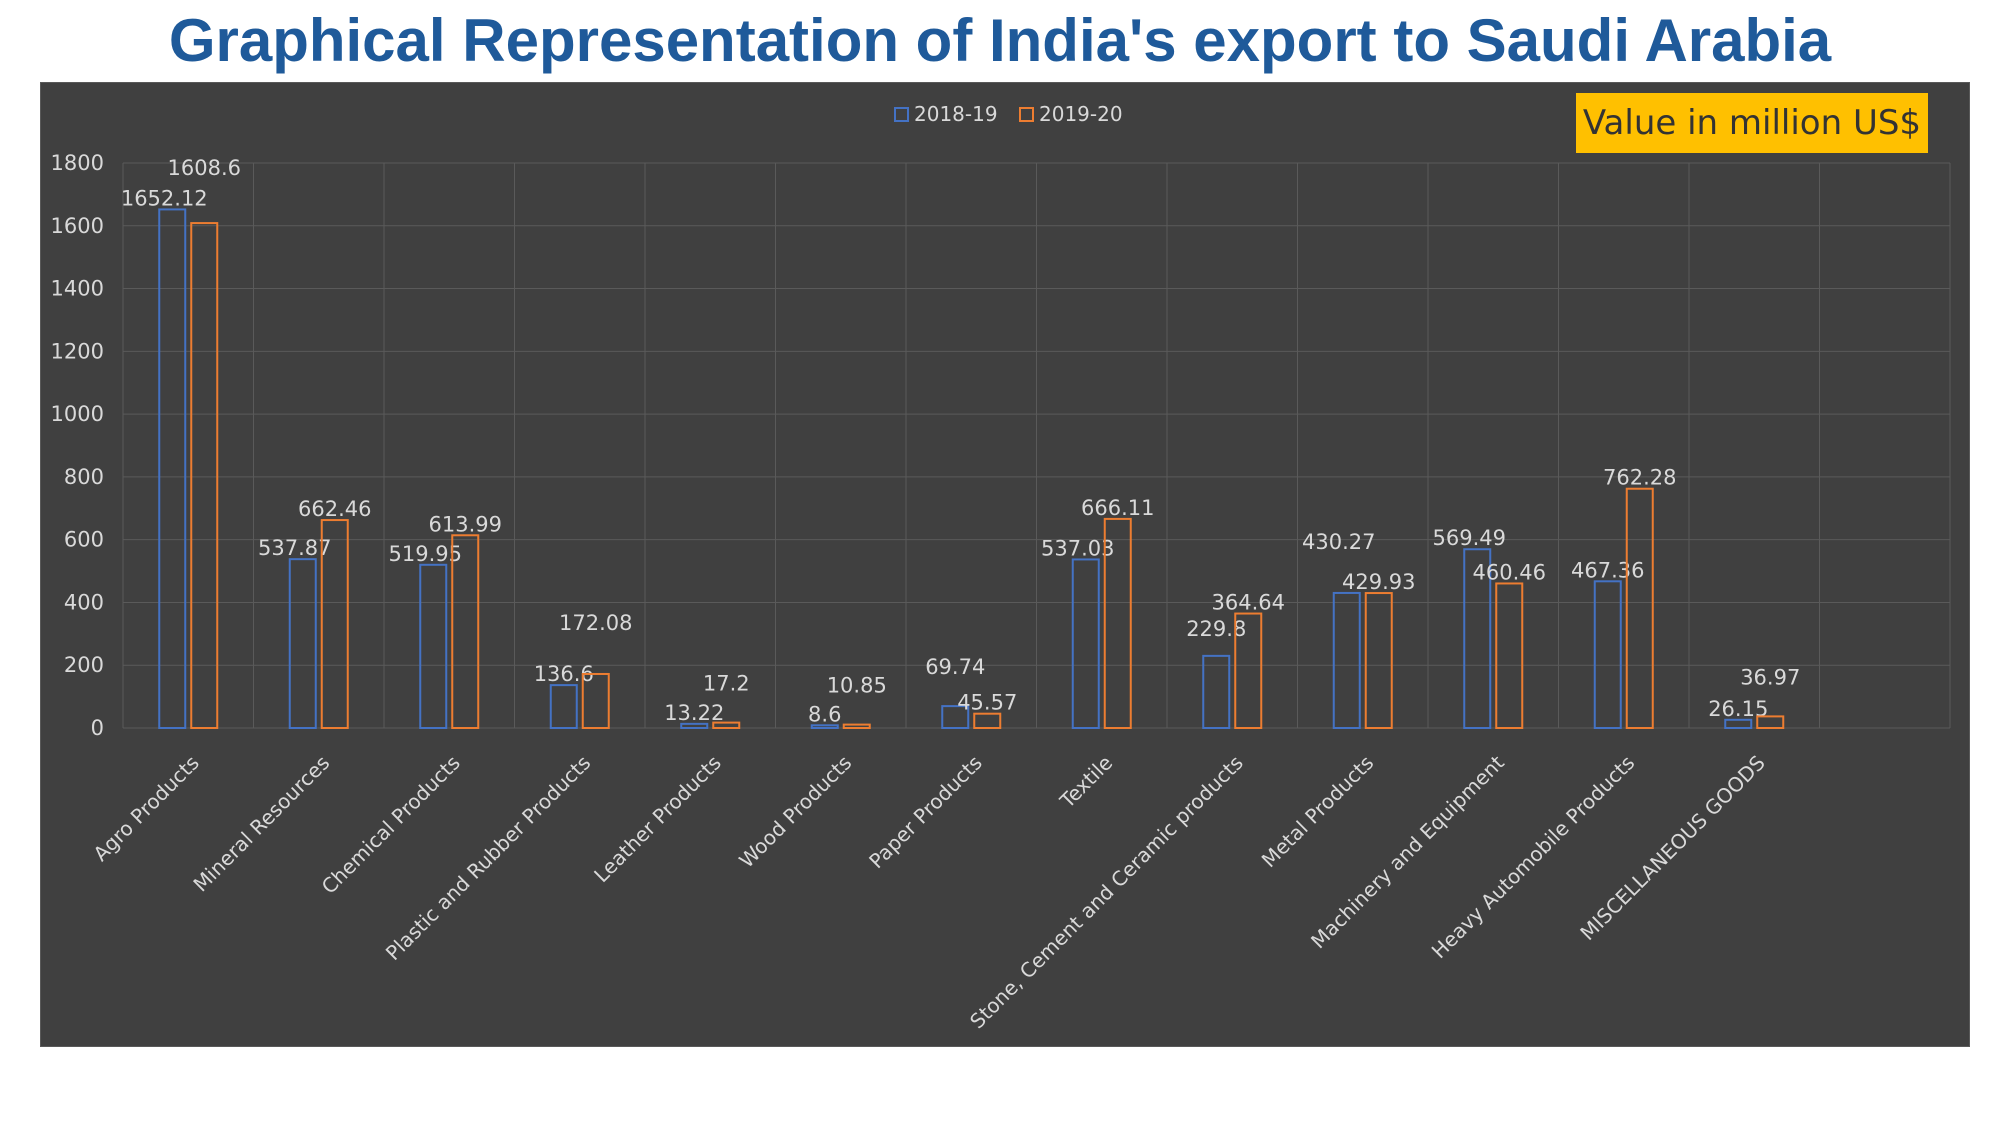 This screenshot has width=2000, height=1125. I want to click on data-label: 364.64, so click(1248, 603).